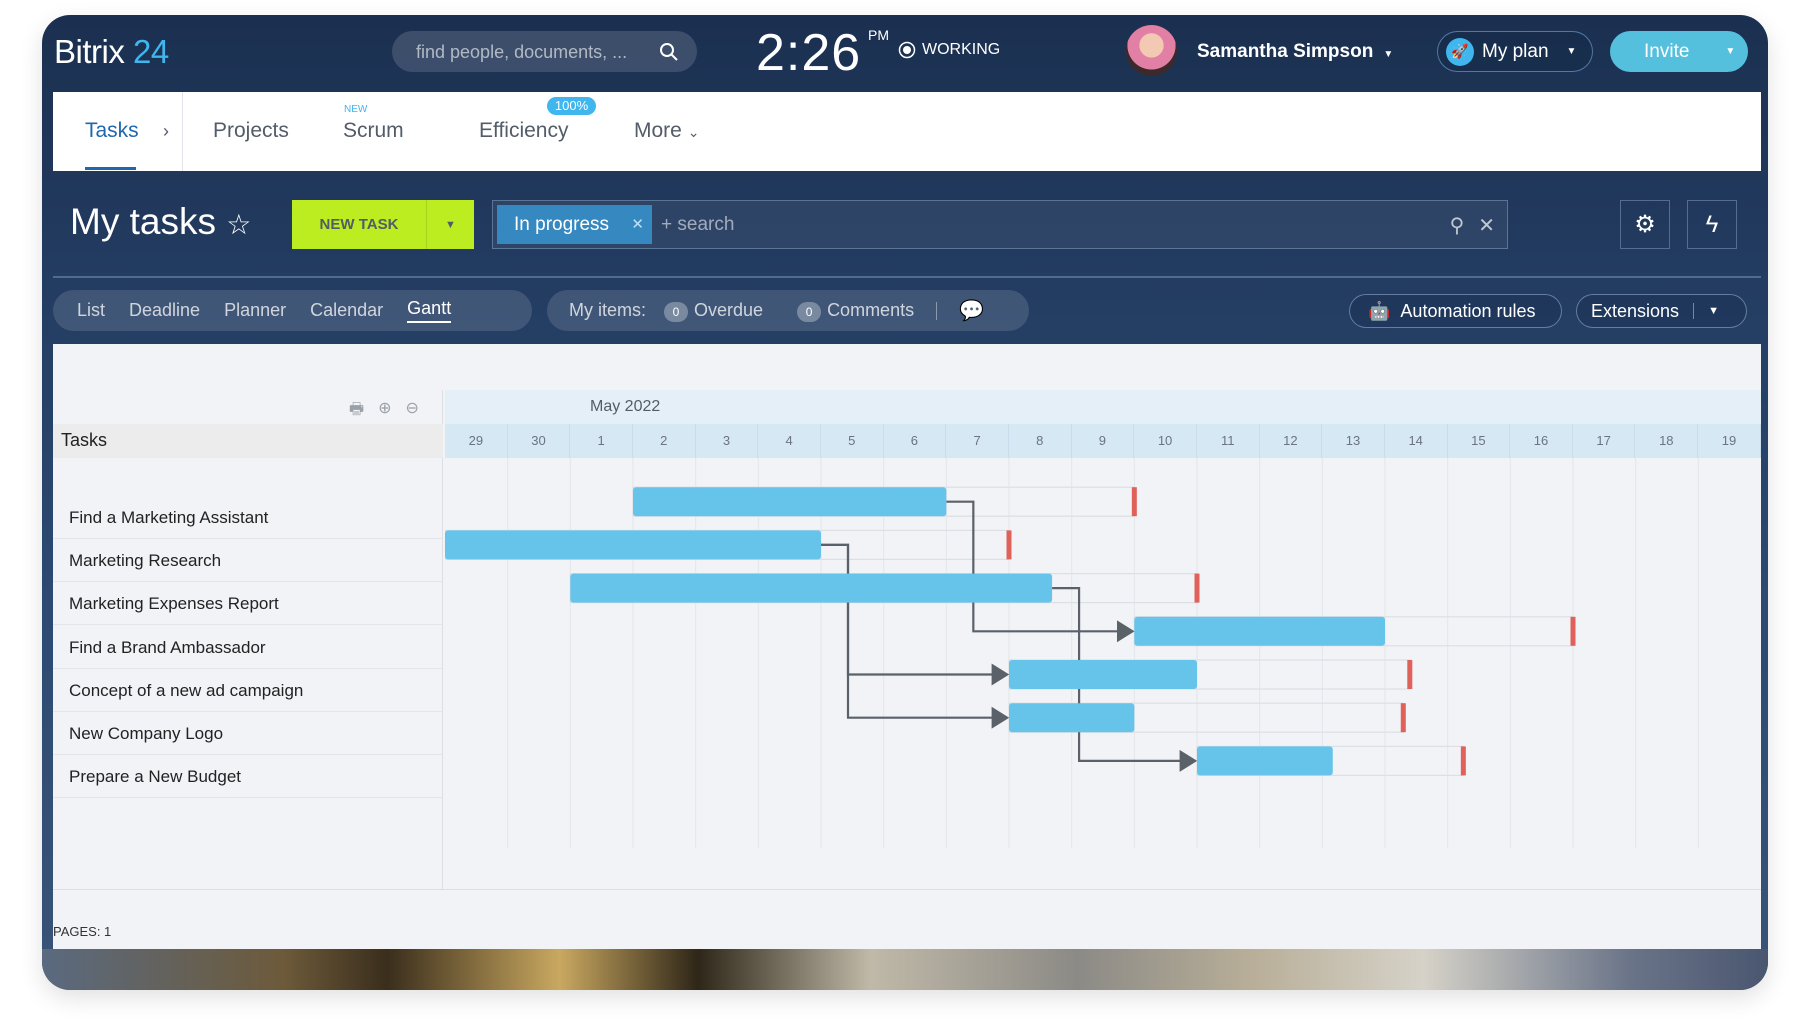 The height and width of the screenshot is (1019, 1800). Describe the element at coordinates (1541, 441) in the screenshot. I see `day-label: 16` at that location.